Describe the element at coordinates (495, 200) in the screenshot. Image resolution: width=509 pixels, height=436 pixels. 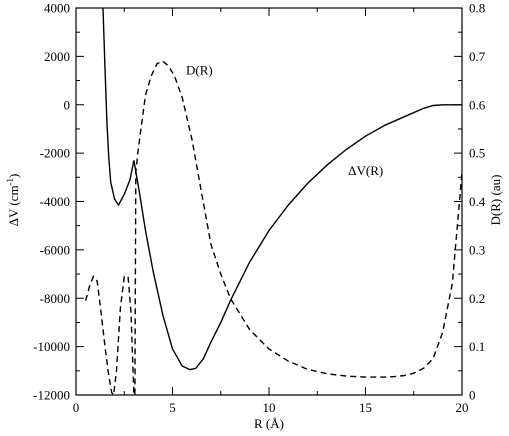
I see `y-axis-right-label: D(R) (au)` at that location.